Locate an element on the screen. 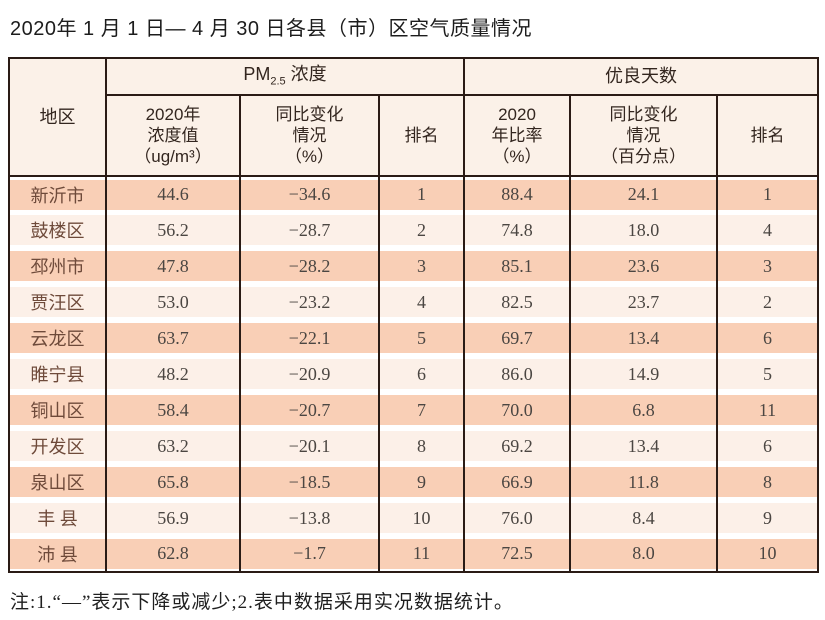 The image size is (825, 620). table-row: 睢宁县 48.2 −20.9 6 86.0 14.9 5 is located at coordinates (414, 374).